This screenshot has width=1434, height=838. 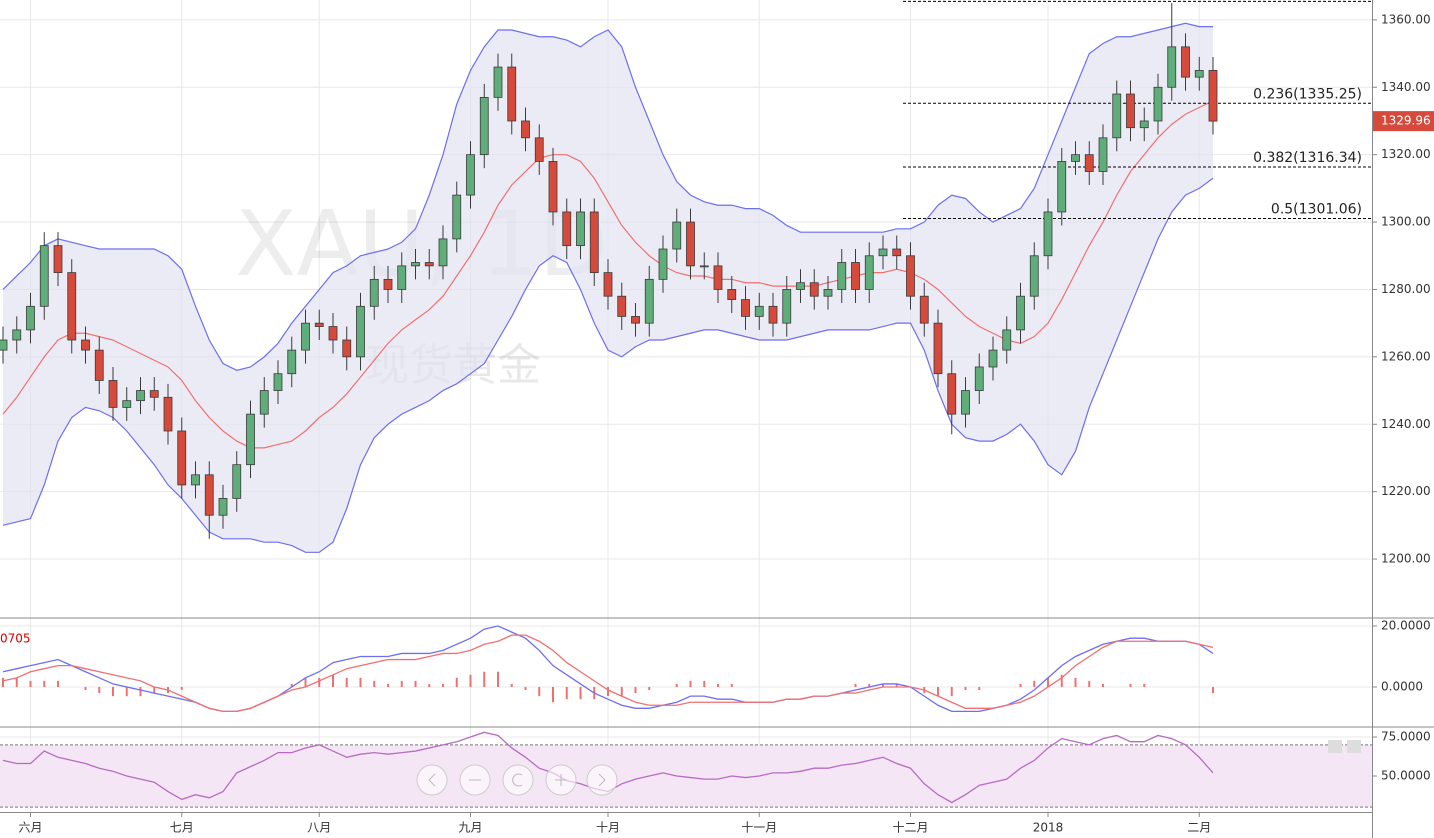 I want to click on x-tick-label: 2018, so click(x=1048, y=828).